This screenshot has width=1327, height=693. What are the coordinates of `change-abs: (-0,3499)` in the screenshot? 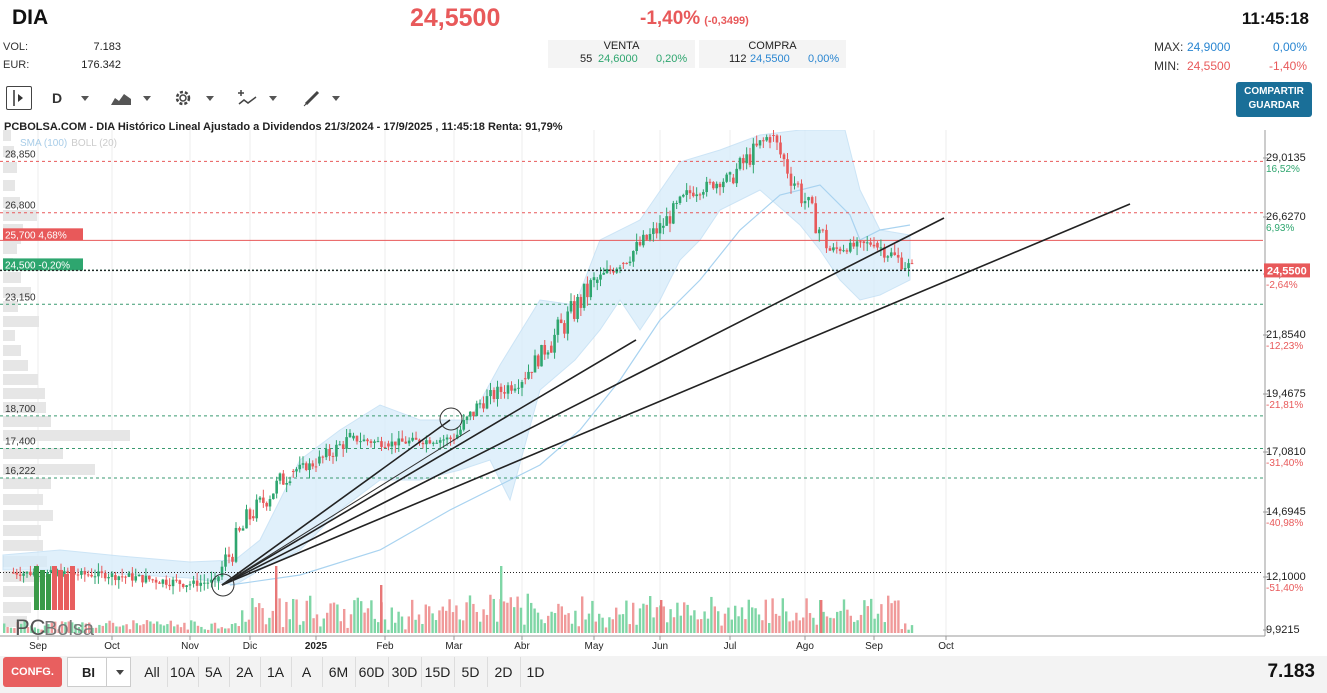 It's located at (726, 21).